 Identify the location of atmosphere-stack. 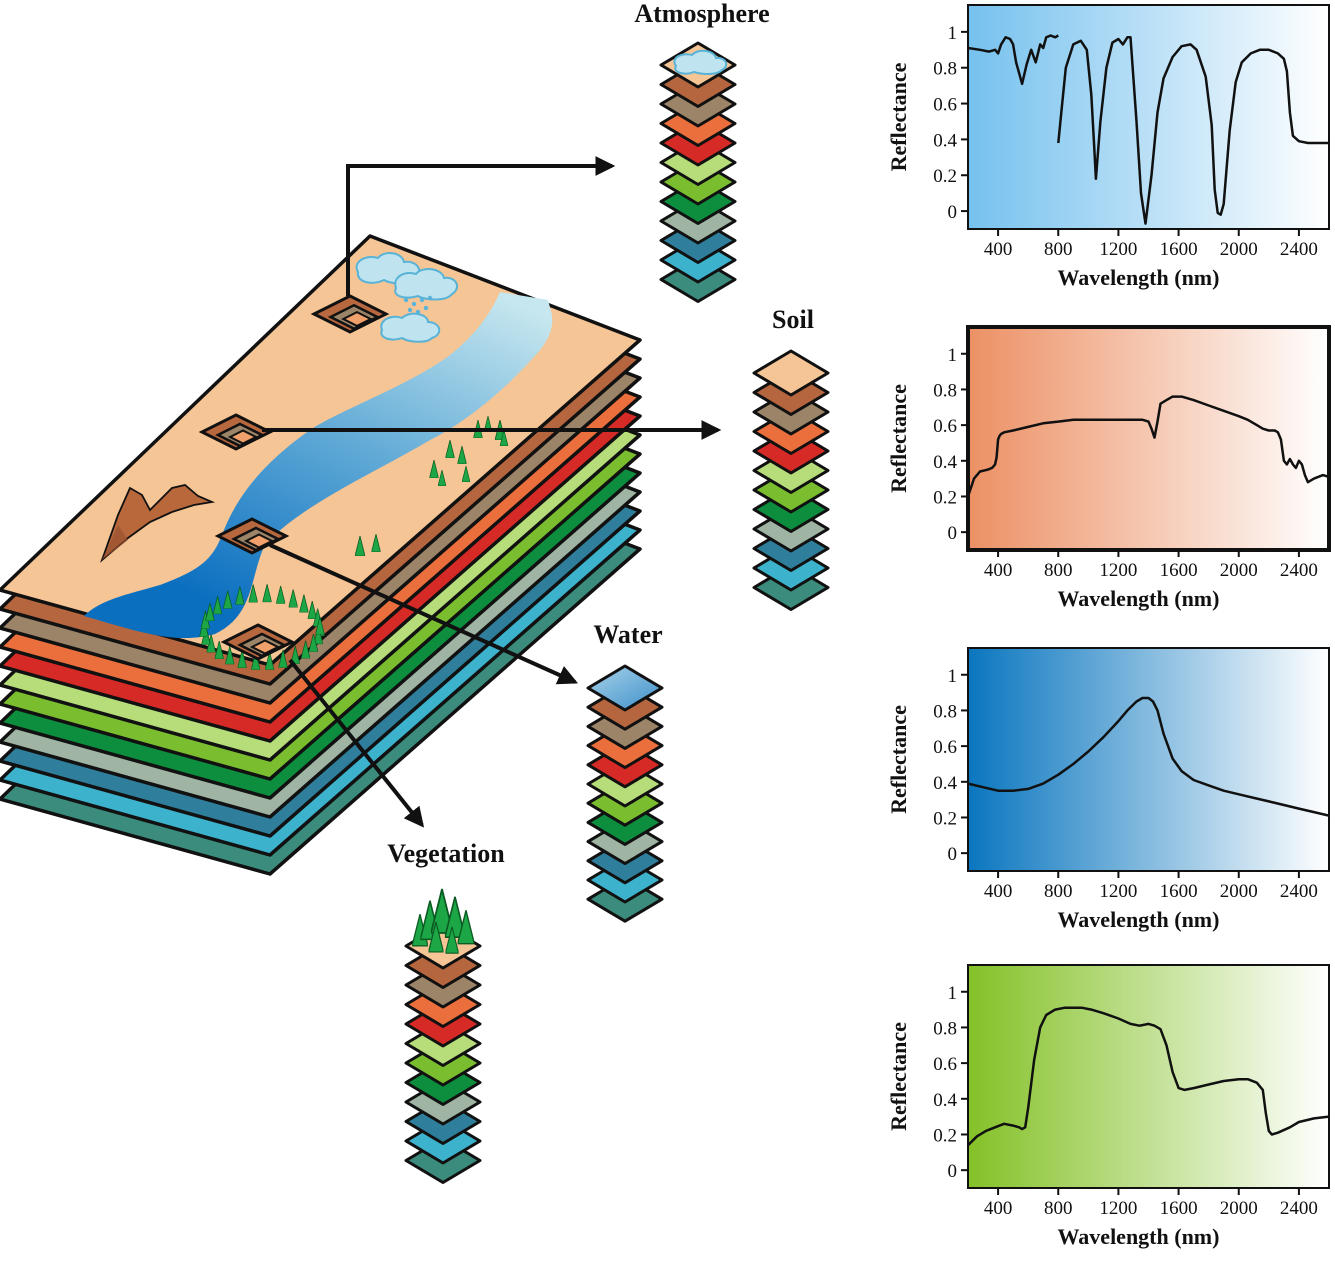
(698, 172).